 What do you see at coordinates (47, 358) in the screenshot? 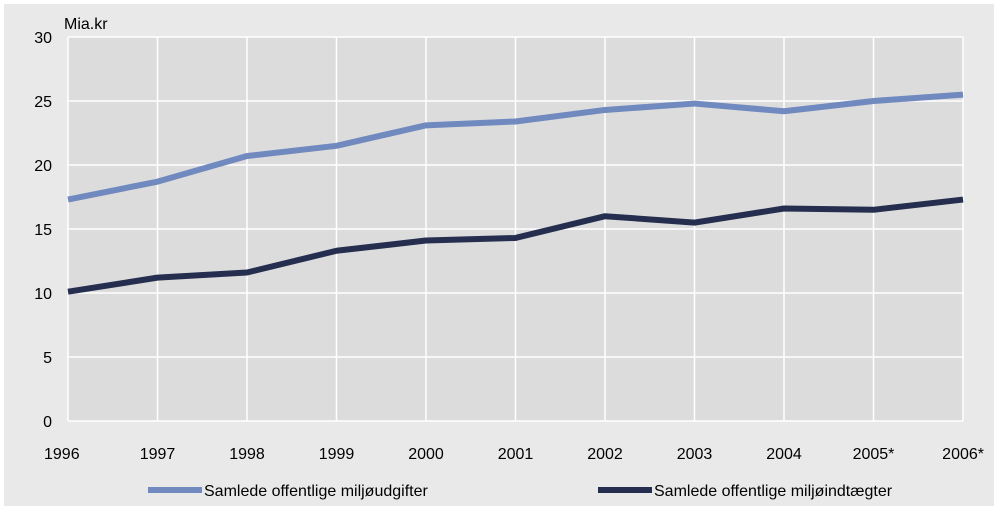
I see `y-tick-label: 5` at bounding box center [47, 358].